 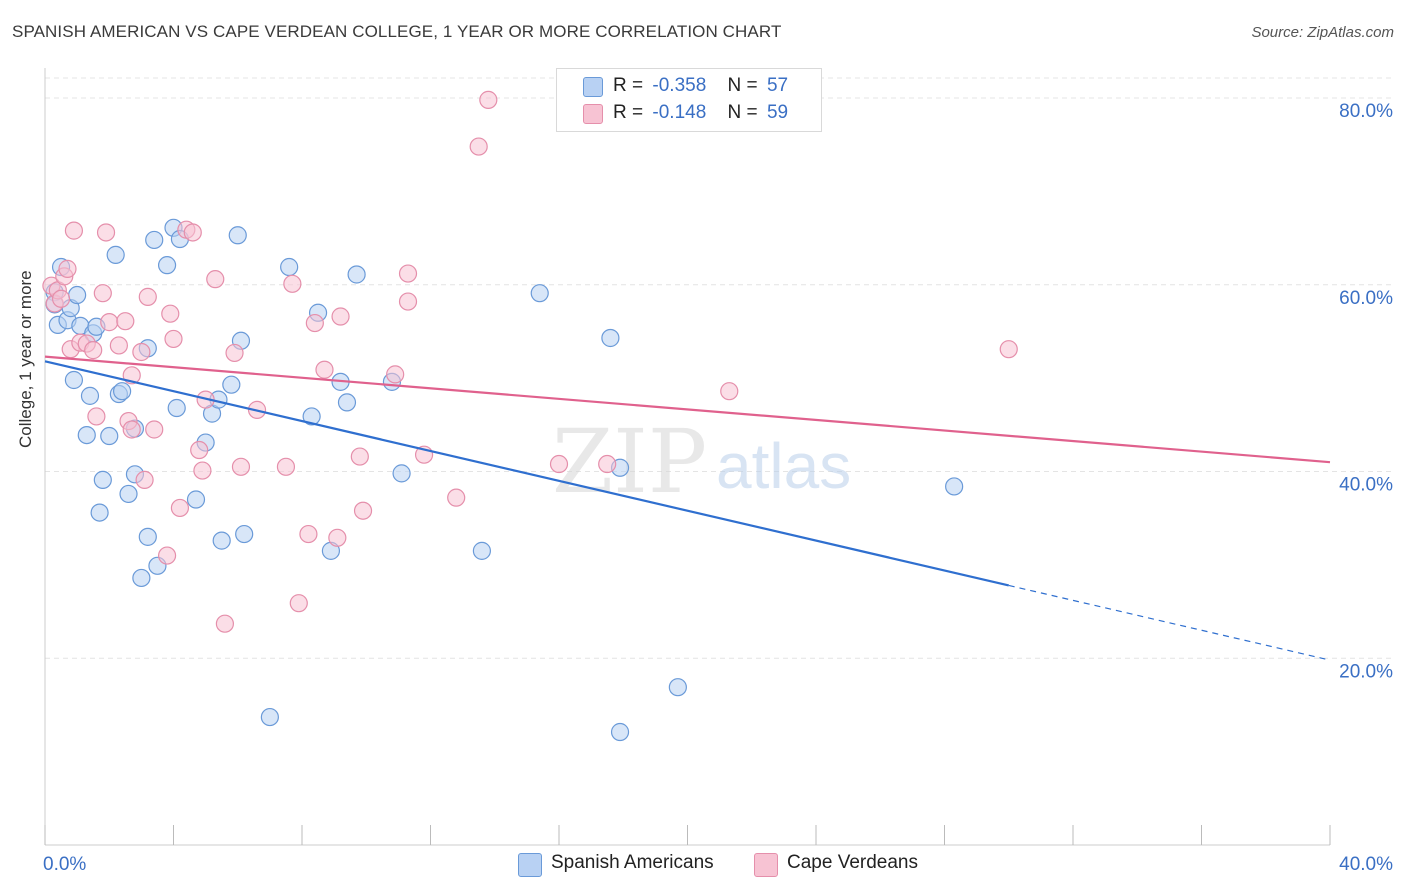 I want to click on source-label: Source: ZipAtlas.com, so click(x=1322, y=32).